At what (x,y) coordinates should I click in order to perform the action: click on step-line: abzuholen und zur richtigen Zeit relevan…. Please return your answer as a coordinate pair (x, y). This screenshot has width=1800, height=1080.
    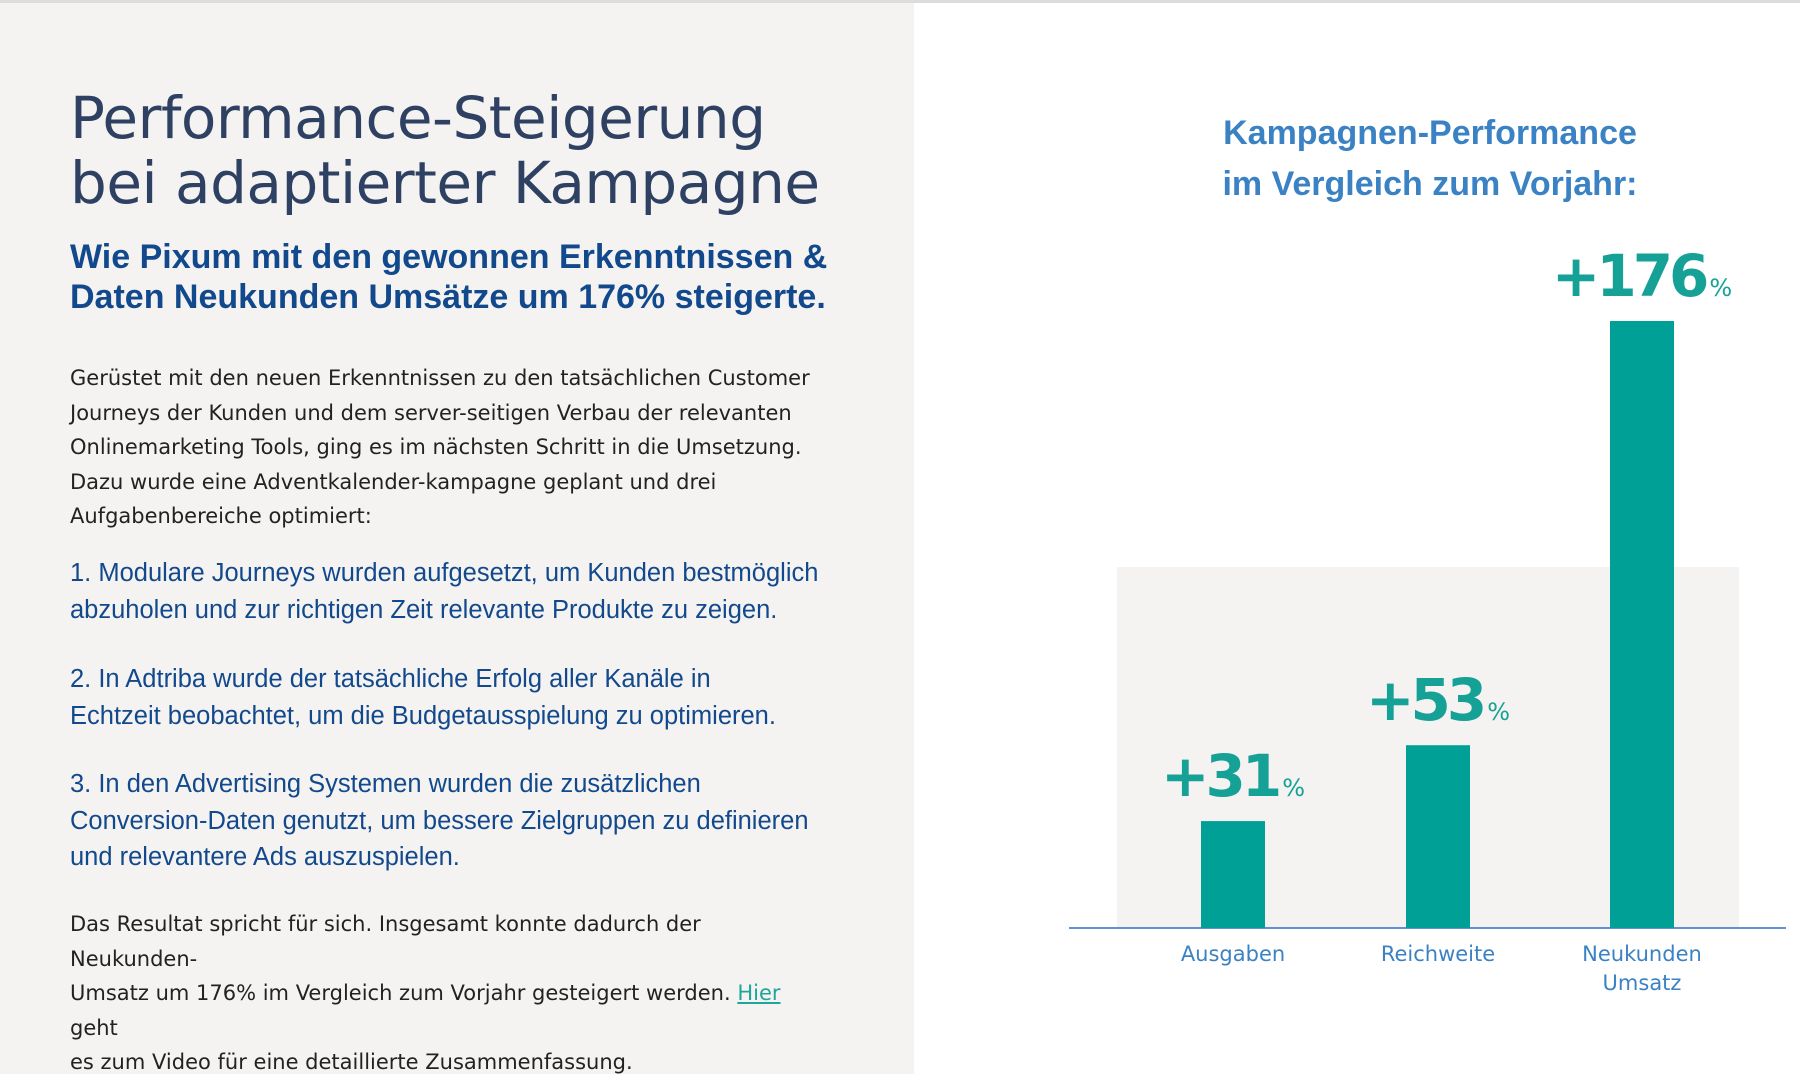
    Looking at the image, I should click on (424, 609).